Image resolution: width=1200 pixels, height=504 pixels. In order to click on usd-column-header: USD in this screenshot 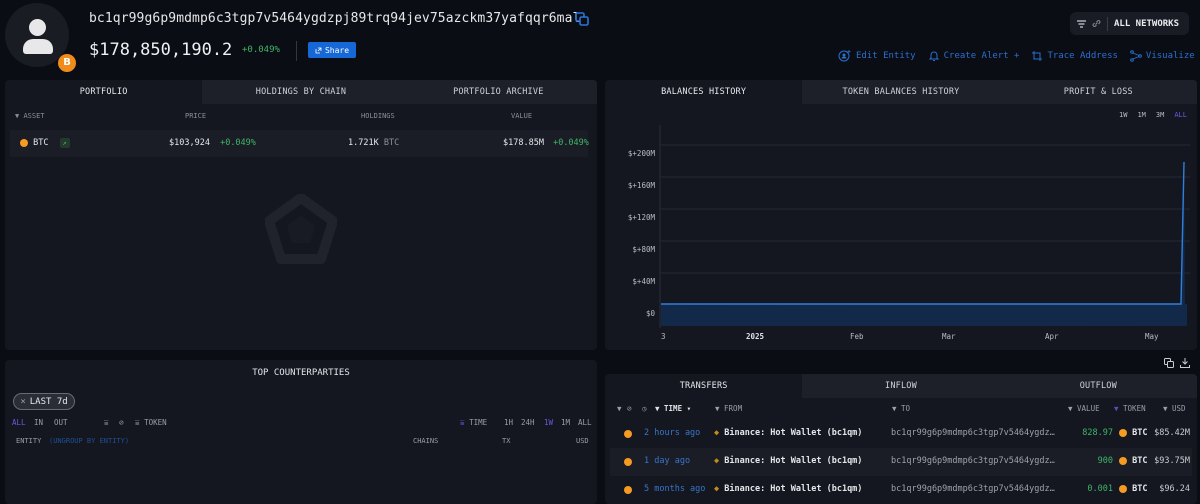, I will do `click(582, 441)`.